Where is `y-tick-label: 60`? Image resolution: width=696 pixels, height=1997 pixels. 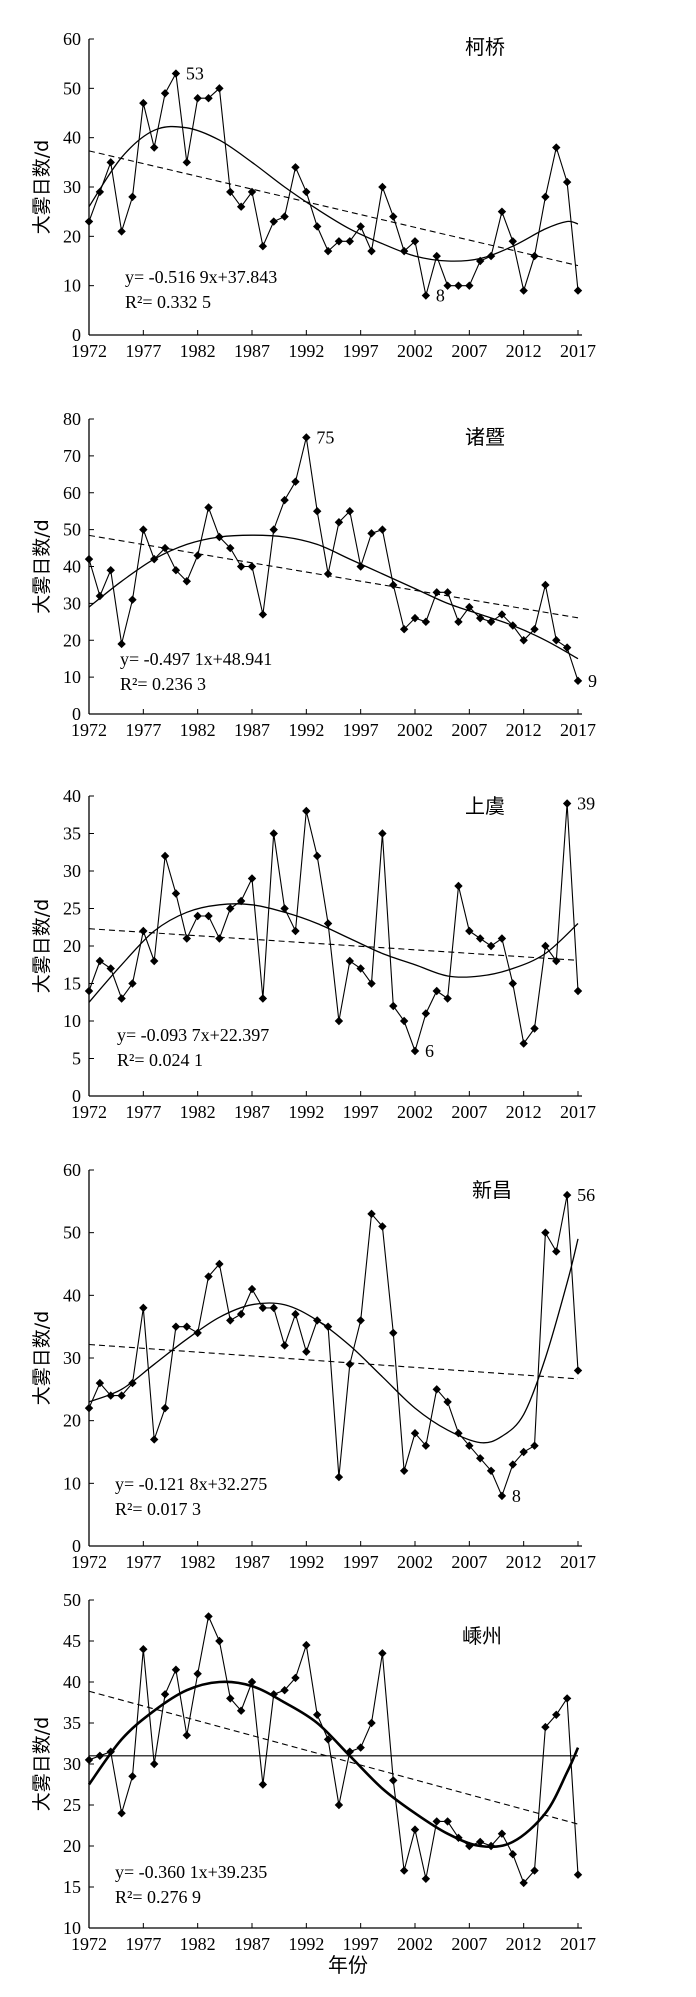
y-tick-label: 60 is located at coordinates (72, 493).